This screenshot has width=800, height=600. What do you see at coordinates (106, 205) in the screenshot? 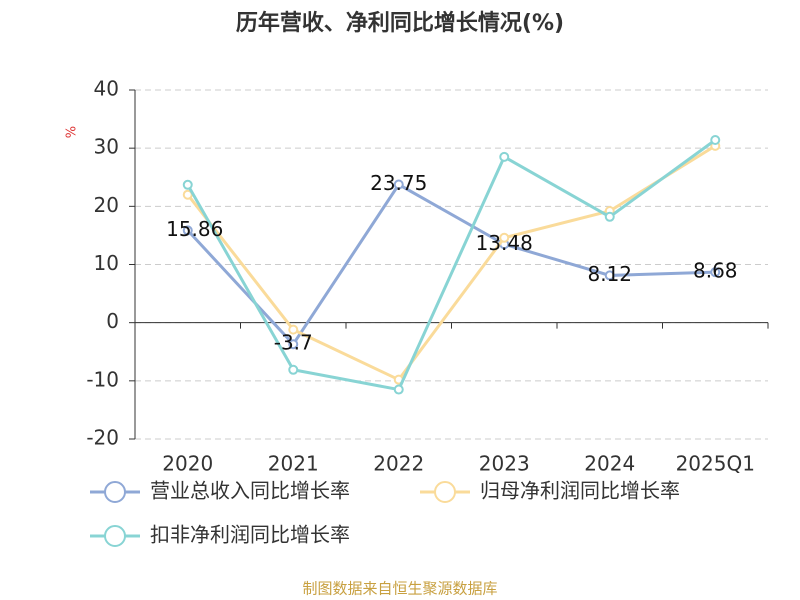
I see `y-tick-label: 20` at bounding box center [106, 205].